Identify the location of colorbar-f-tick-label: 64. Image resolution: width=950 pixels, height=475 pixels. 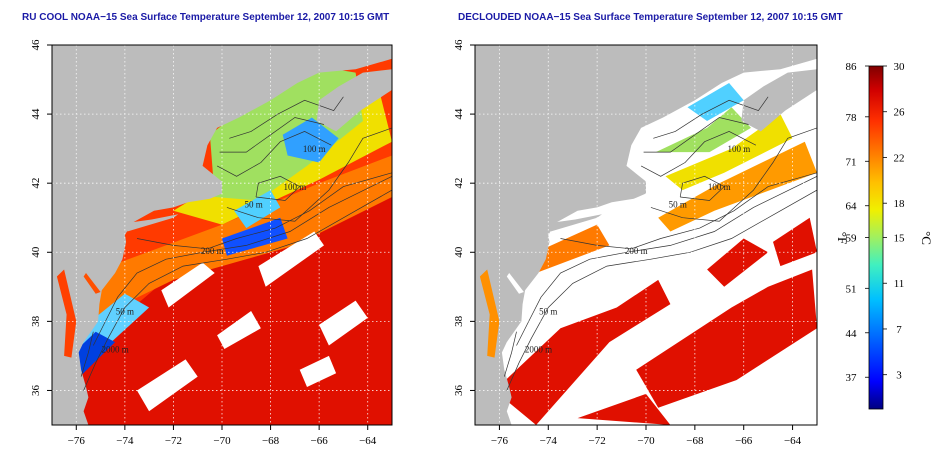
(852, 207).